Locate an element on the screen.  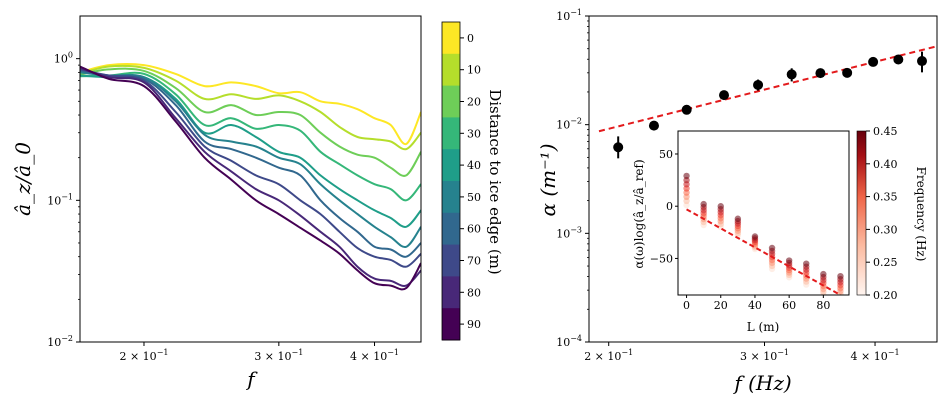
inset-colorbar-tick-label: 0.20 is located at coordinates (885, 295).